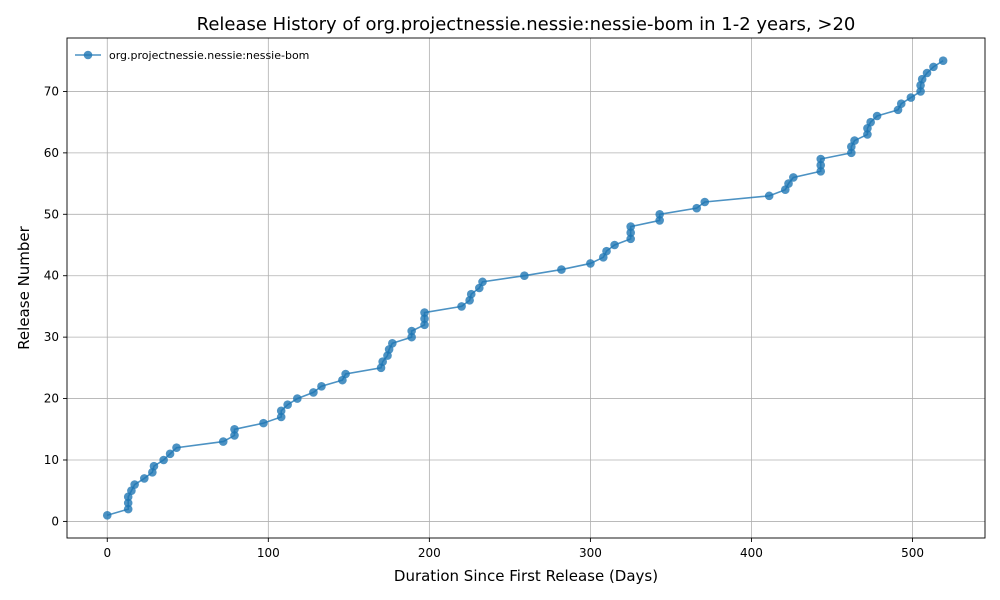 This screenshot has width=1000, height=600. Describe the element at coordinates (88, 55) in the screenshot. I see `legend-marker` at that location.